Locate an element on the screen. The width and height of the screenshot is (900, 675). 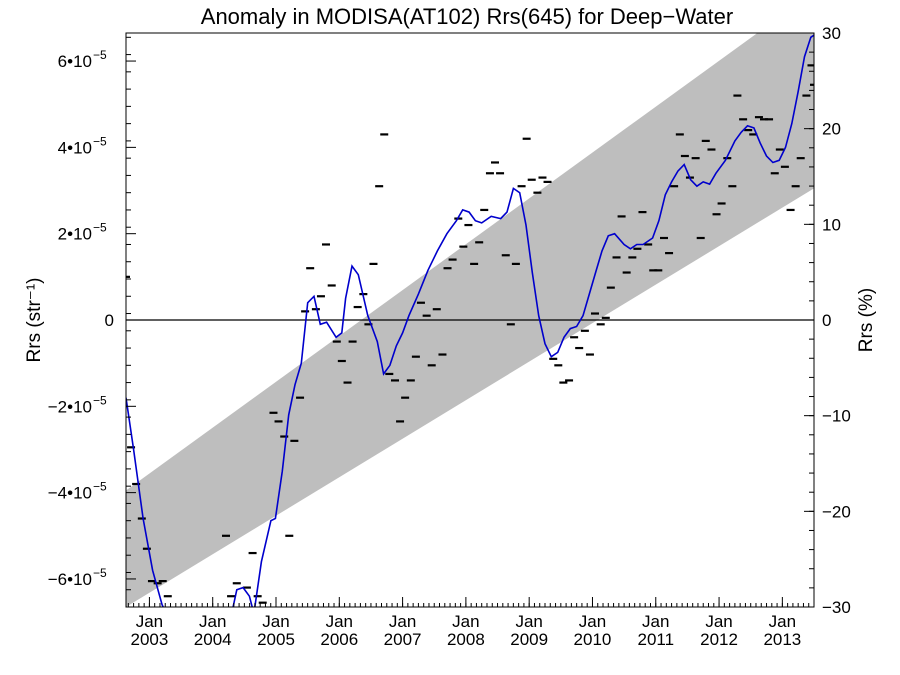
y-right-tick-label: −10 is located at coordinates (836, 416).